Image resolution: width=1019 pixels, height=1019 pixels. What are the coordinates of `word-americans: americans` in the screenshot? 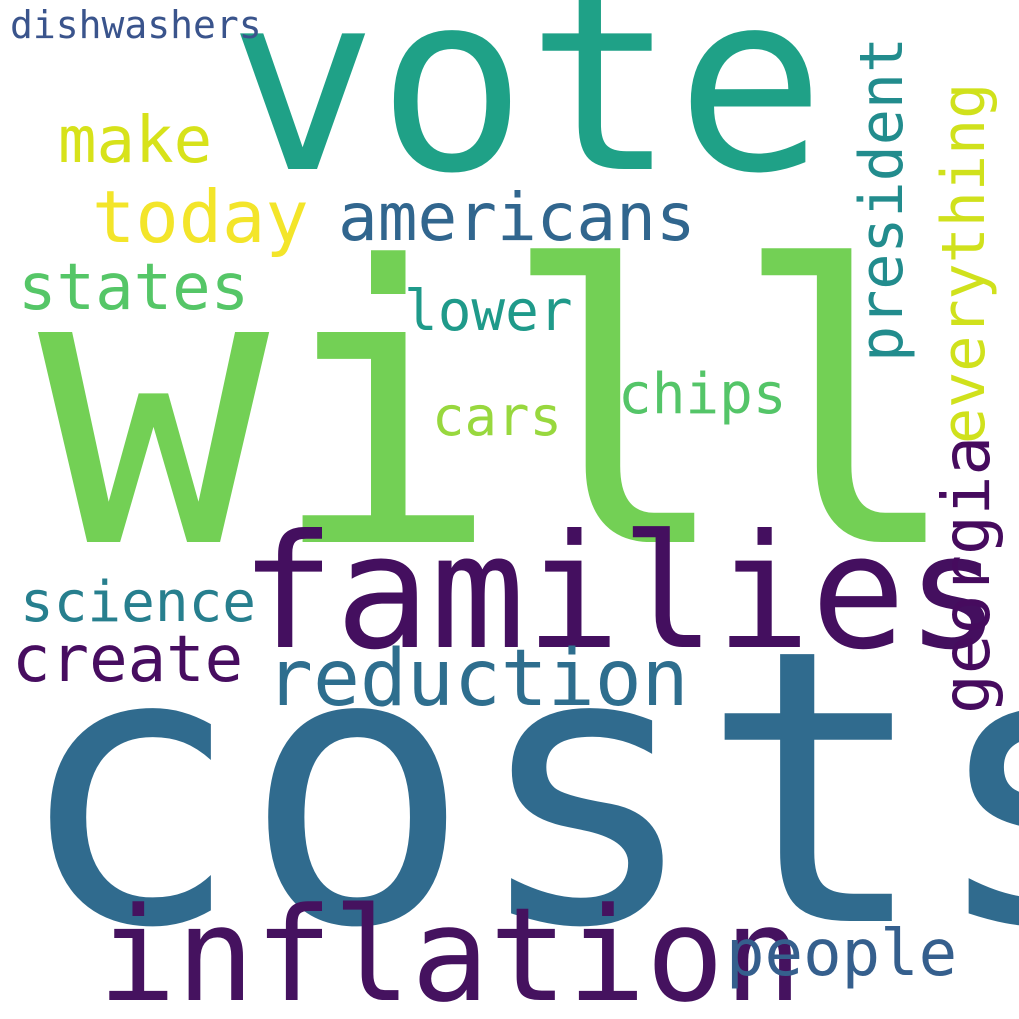 It's located at (517, 217).